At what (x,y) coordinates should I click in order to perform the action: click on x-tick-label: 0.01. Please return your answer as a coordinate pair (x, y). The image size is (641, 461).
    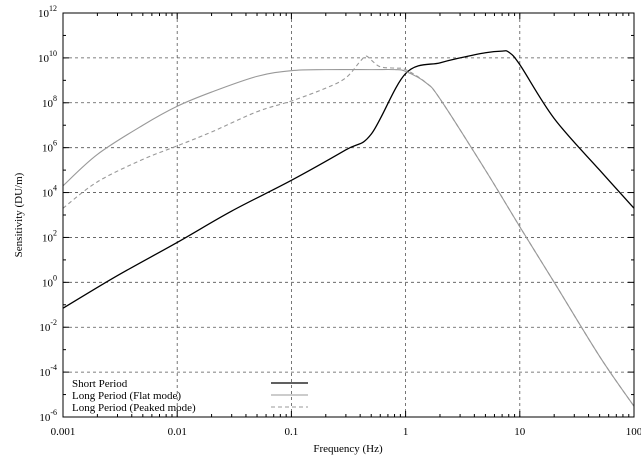
    Looking at the image, I should click on (177, 432).